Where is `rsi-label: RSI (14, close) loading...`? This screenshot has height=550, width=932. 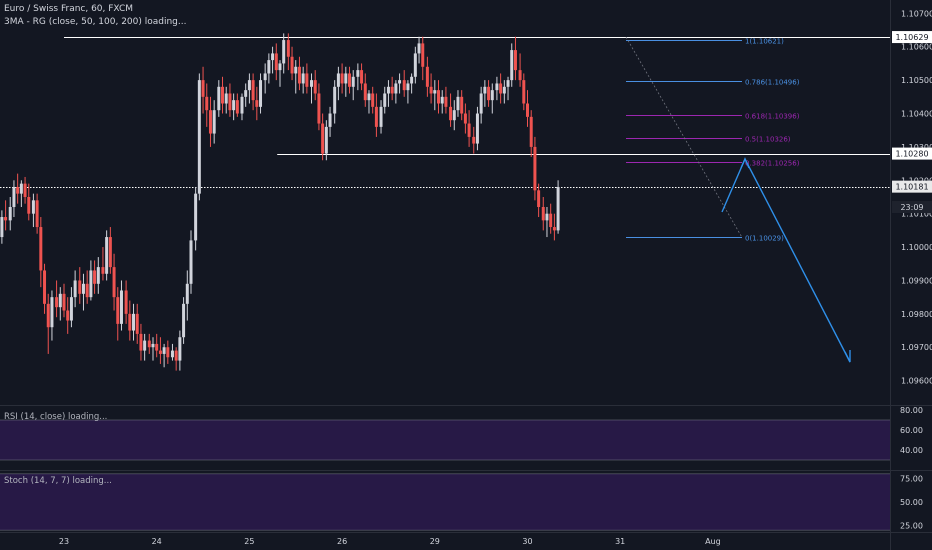
rsi-label: RSI (14, close) loading... is located at coordinates (56, 417).